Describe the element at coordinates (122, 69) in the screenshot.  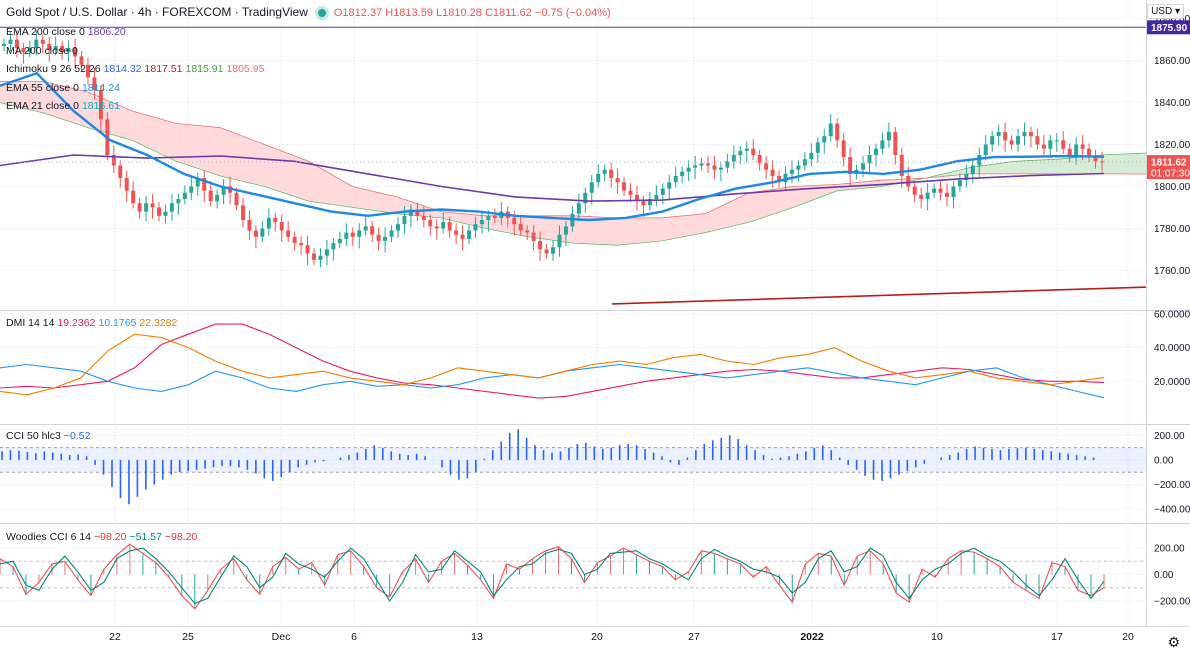
I see `legend-main-item-value: 1814.32` at that location.